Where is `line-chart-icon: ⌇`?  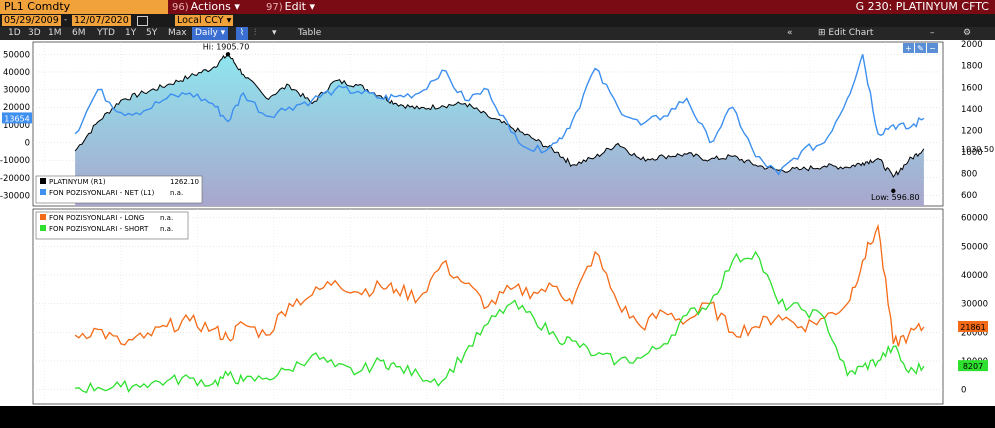 line-chart-icon: ⌇ is located at coordinates (242, 33).